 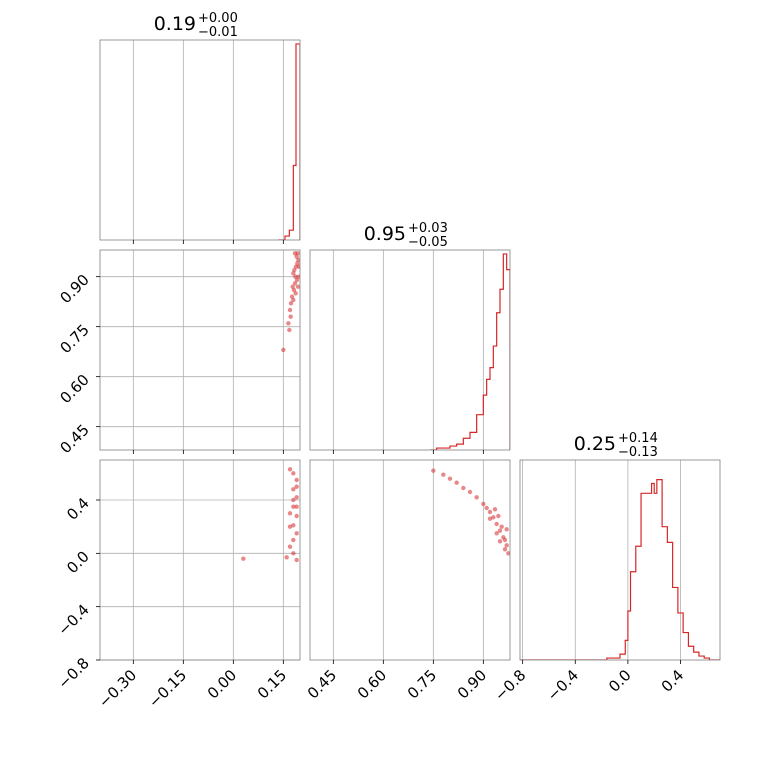 What do you see at coordinates (175, 24) in the screenshot?
I see `panel-title-value: 0.19` at bounding box center [175, 24].